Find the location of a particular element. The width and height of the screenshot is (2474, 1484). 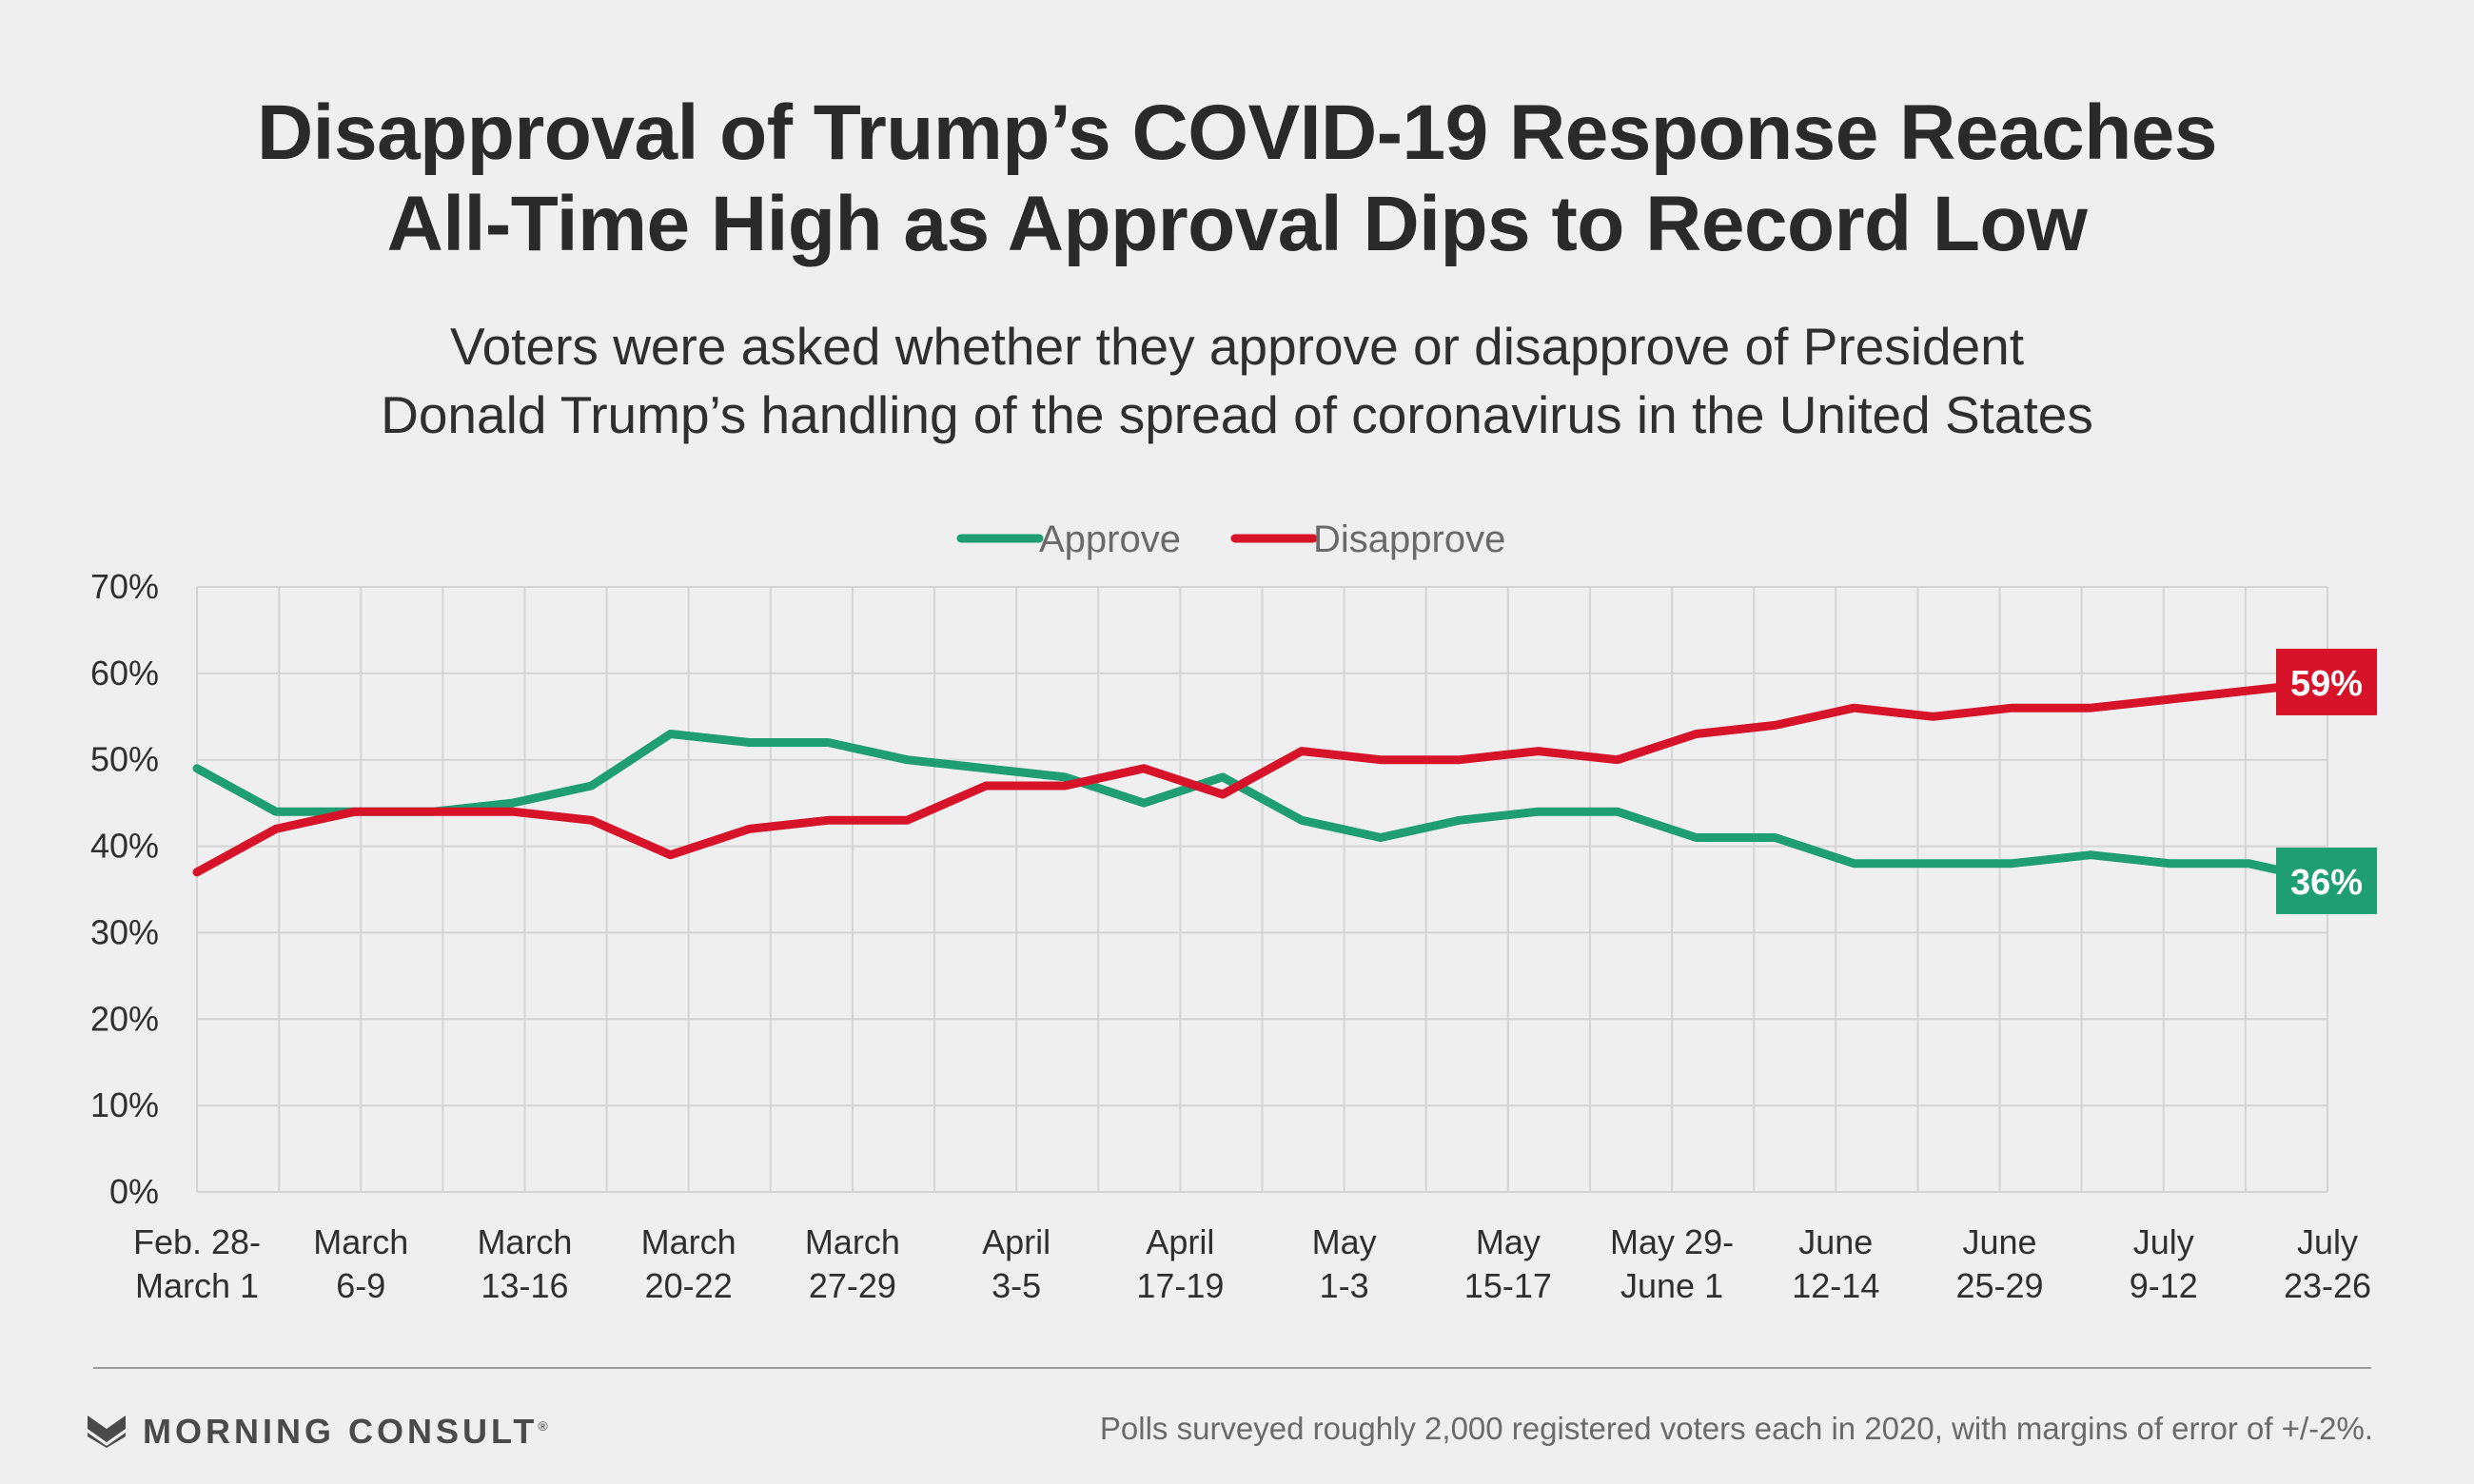

legend: Approve Disapprove is located at coordinates (1230, 539).